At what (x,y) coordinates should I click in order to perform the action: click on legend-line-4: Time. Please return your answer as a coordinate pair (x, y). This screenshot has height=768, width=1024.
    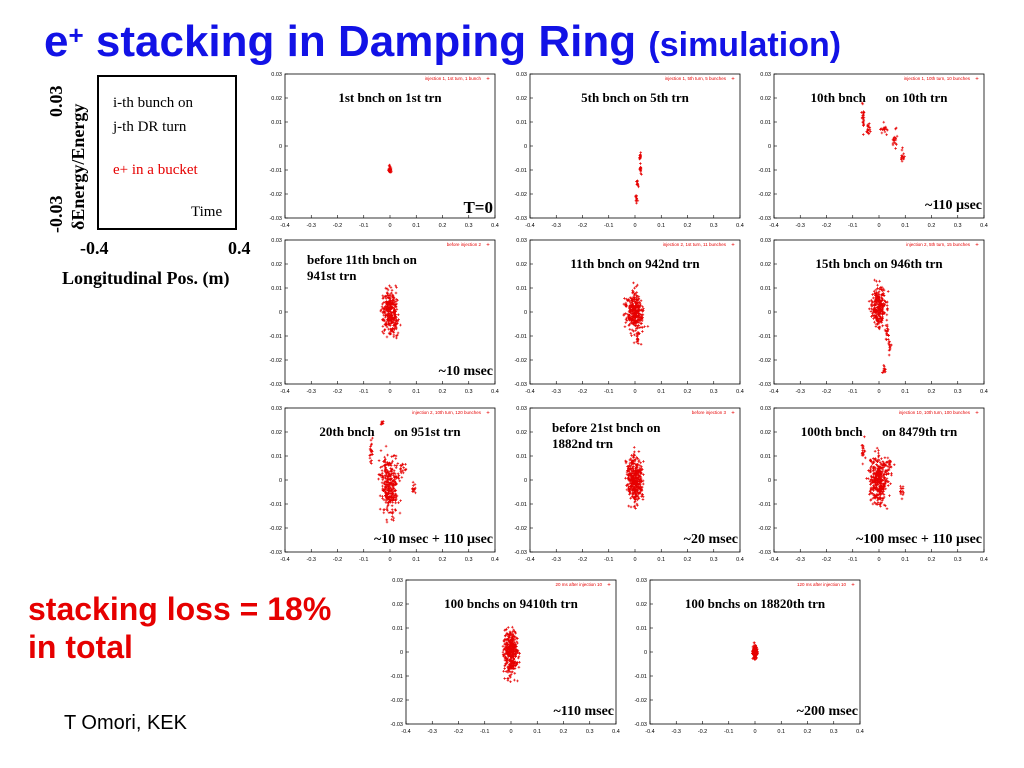
    Looking at the image, I should click on (207, 212).